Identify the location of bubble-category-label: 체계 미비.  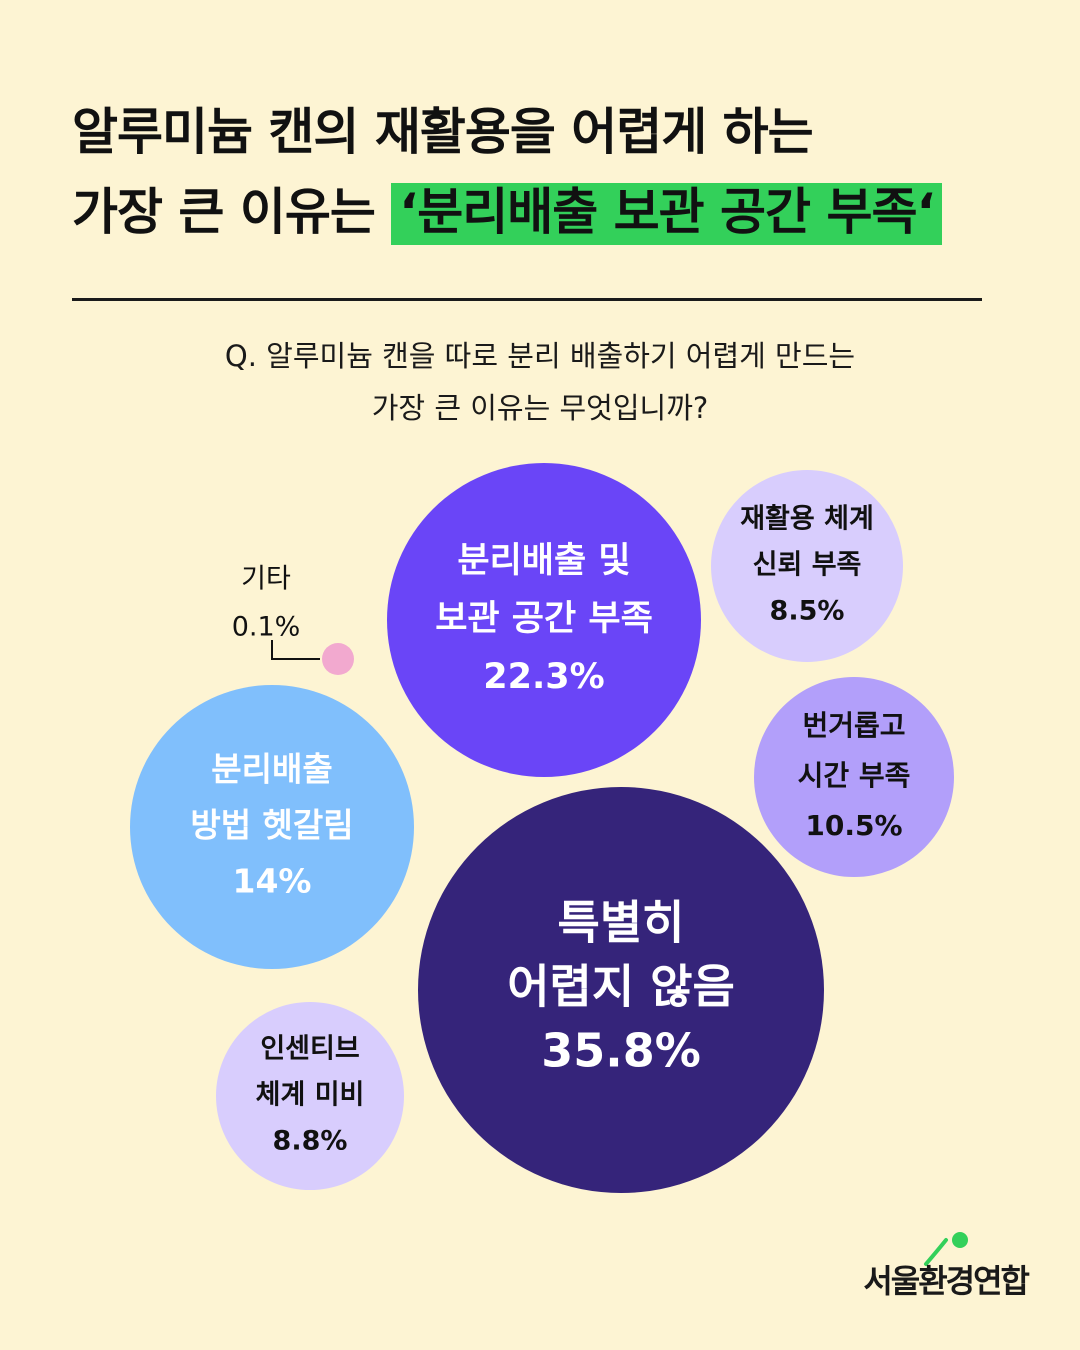
(310, 1095).